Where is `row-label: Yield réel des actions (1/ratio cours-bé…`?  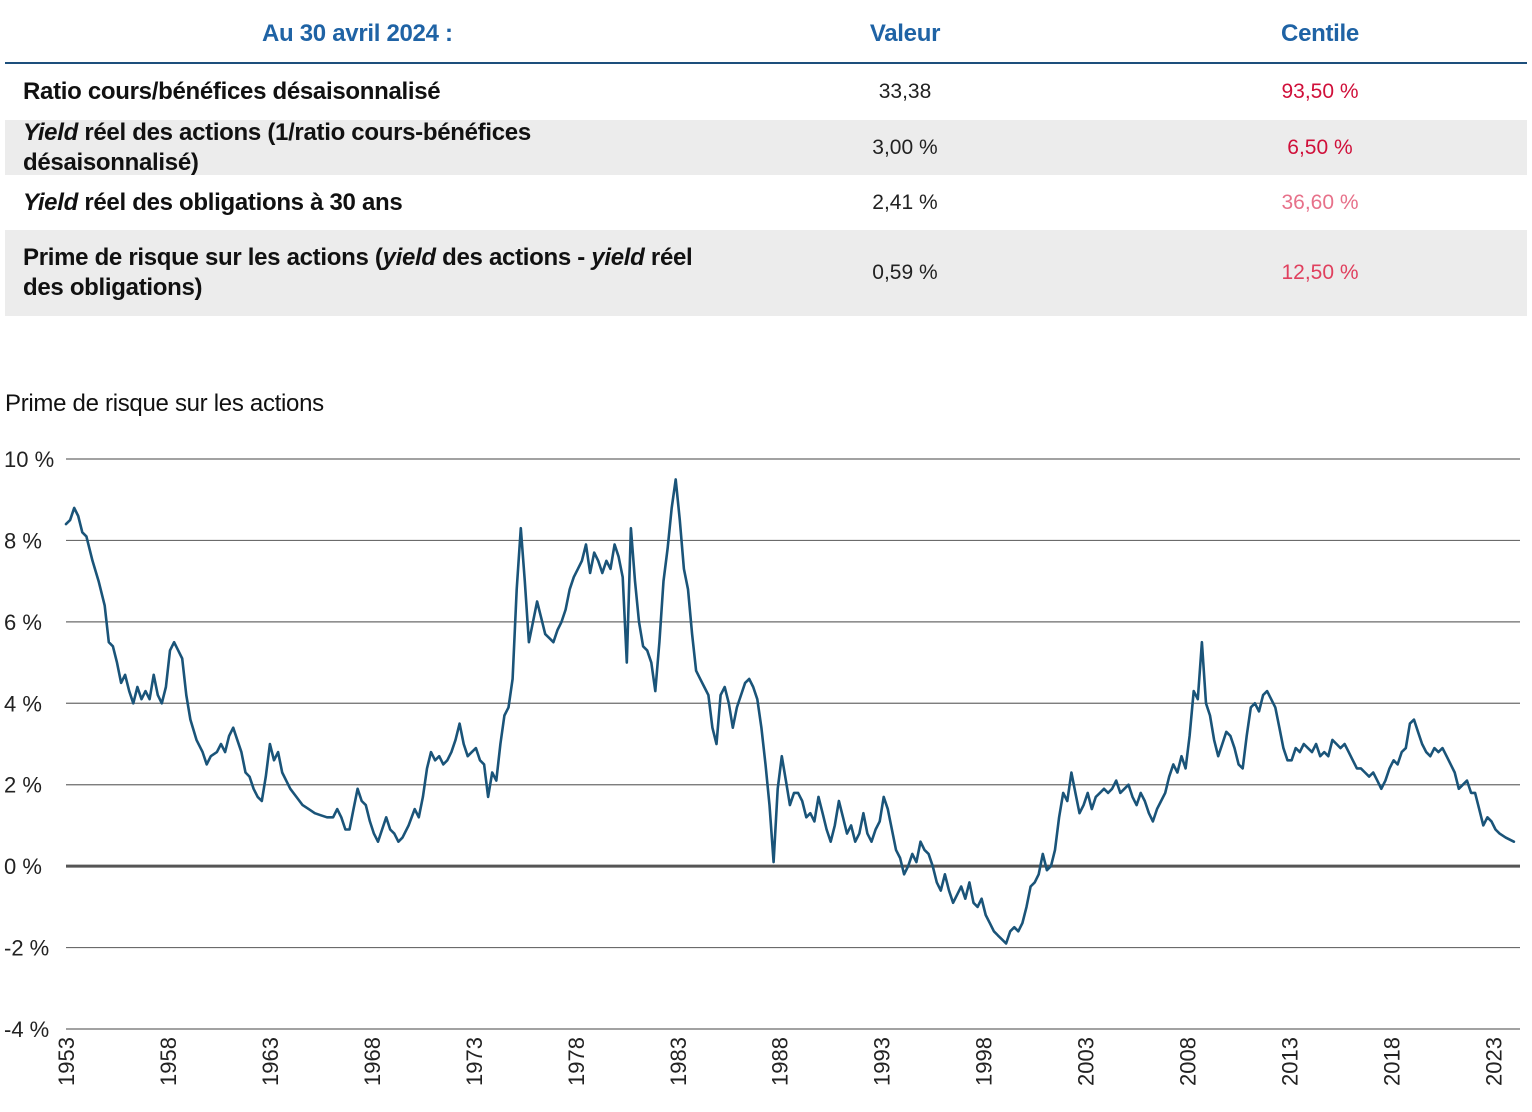 row-label: Yield réel des actions (1/ratio cours-bé… is located at coordinates (355, 148).